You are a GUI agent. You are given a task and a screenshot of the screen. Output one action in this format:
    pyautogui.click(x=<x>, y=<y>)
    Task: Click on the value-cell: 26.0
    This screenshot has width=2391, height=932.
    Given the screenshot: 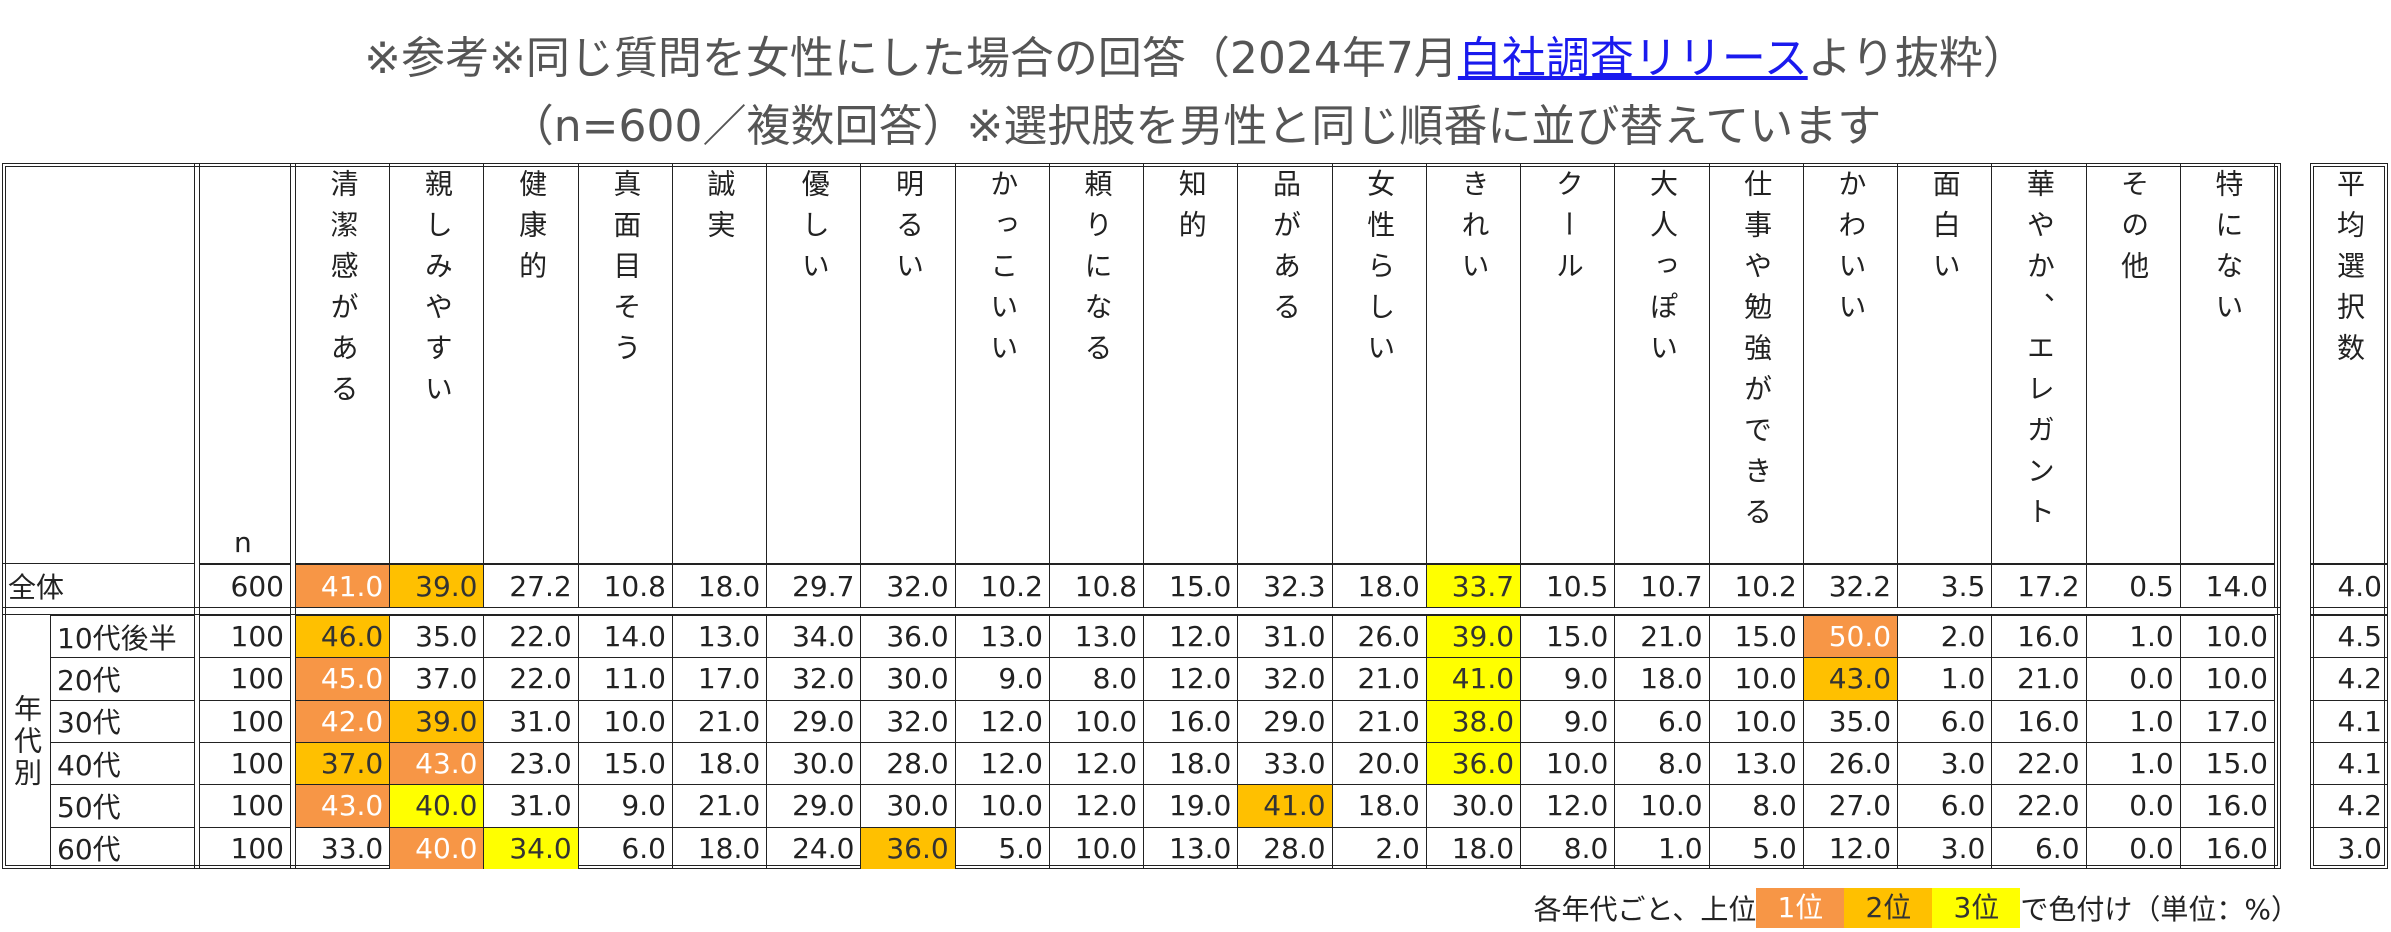 What is the action you would take?
    pyautogui.click(x=1379, y=636)
    